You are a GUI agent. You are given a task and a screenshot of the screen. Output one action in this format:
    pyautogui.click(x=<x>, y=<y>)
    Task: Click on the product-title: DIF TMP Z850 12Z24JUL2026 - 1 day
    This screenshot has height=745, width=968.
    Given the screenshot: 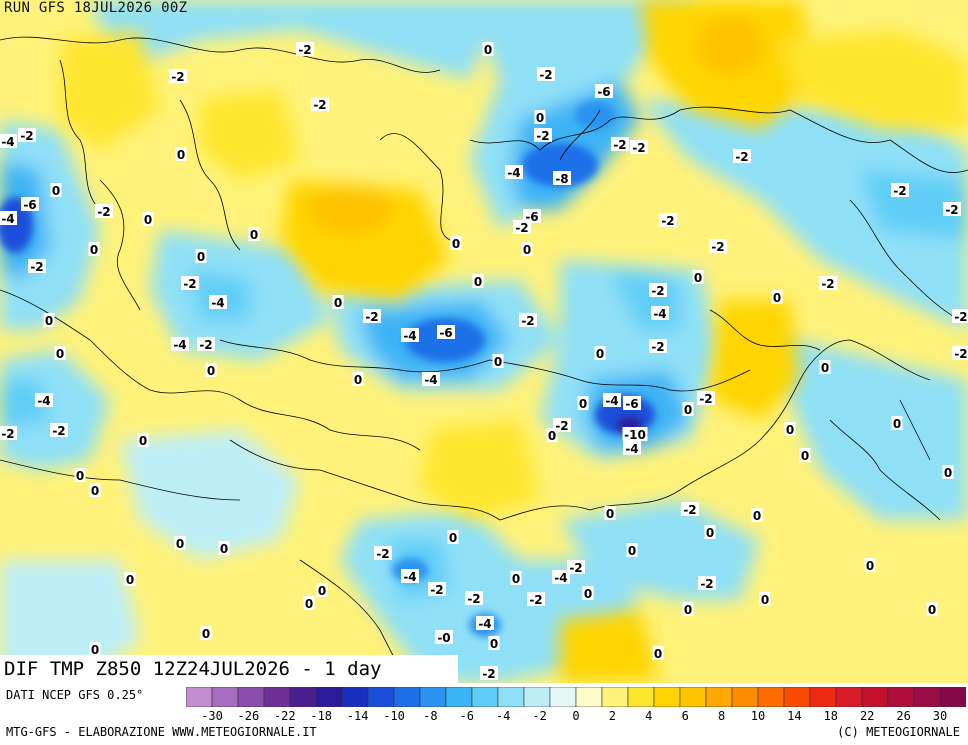 What is the action you would take?
    pyautogui.click(x=229, y=669)
    